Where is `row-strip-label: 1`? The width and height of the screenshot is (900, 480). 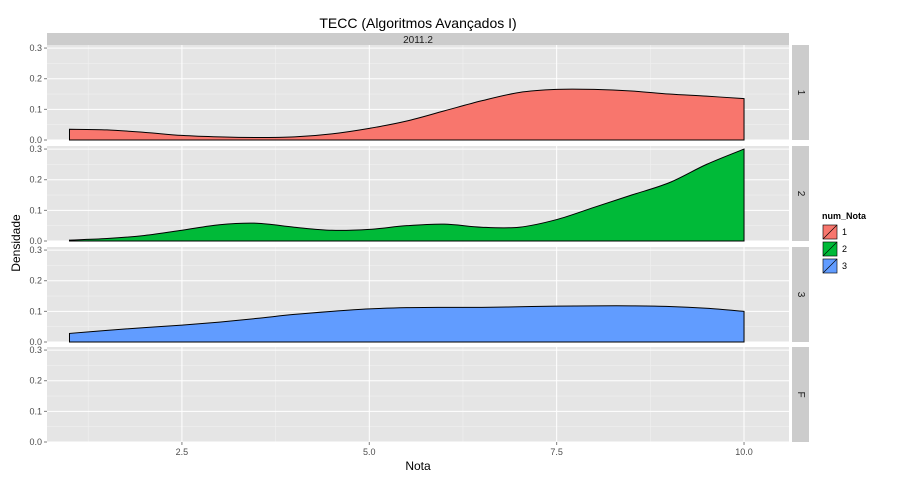 row-strip-label: 1 is located at coordinates (800, 93).